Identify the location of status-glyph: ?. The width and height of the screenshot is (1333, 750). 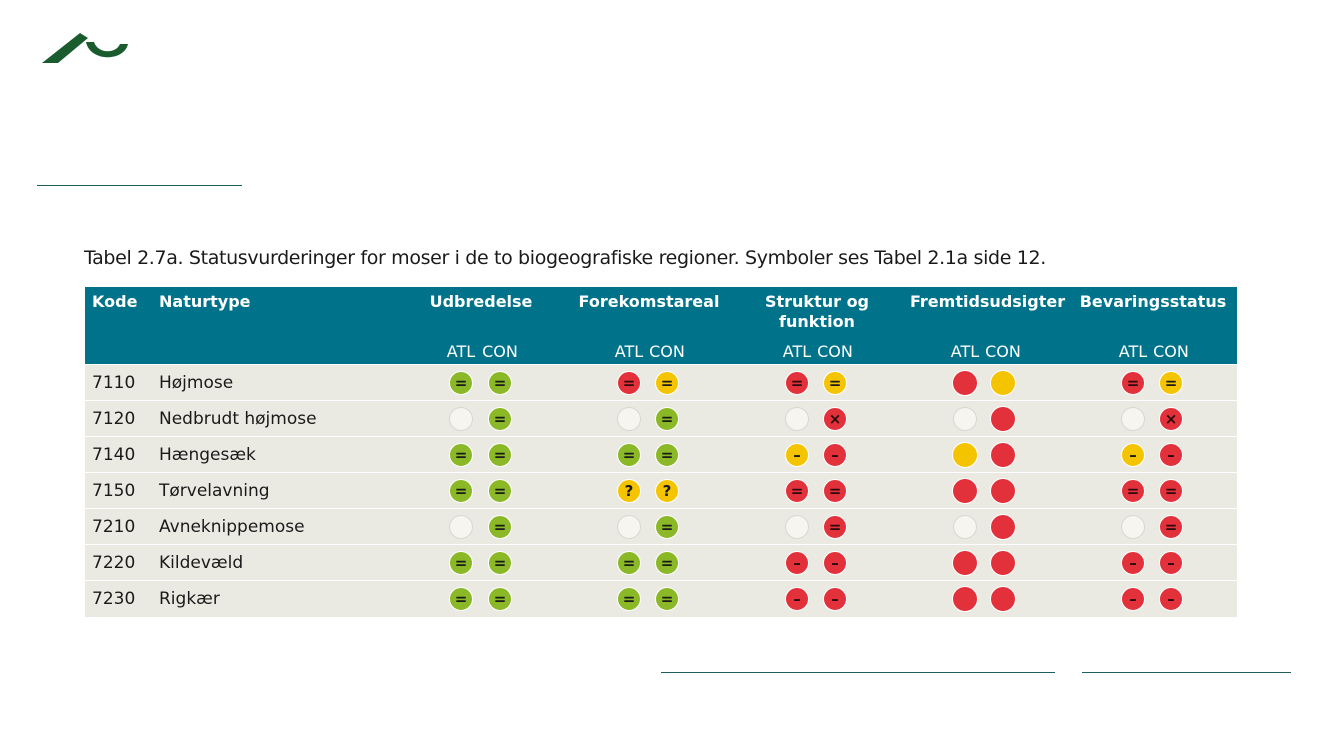
(667, 490).